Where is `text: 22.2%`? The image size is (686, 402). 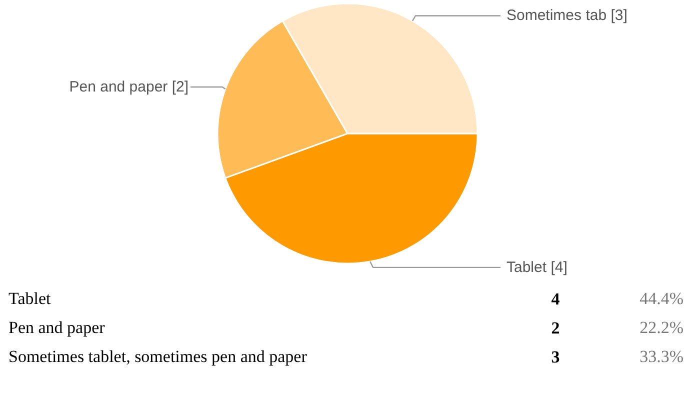 text: 22.2% is located at coordinates (662, 327).